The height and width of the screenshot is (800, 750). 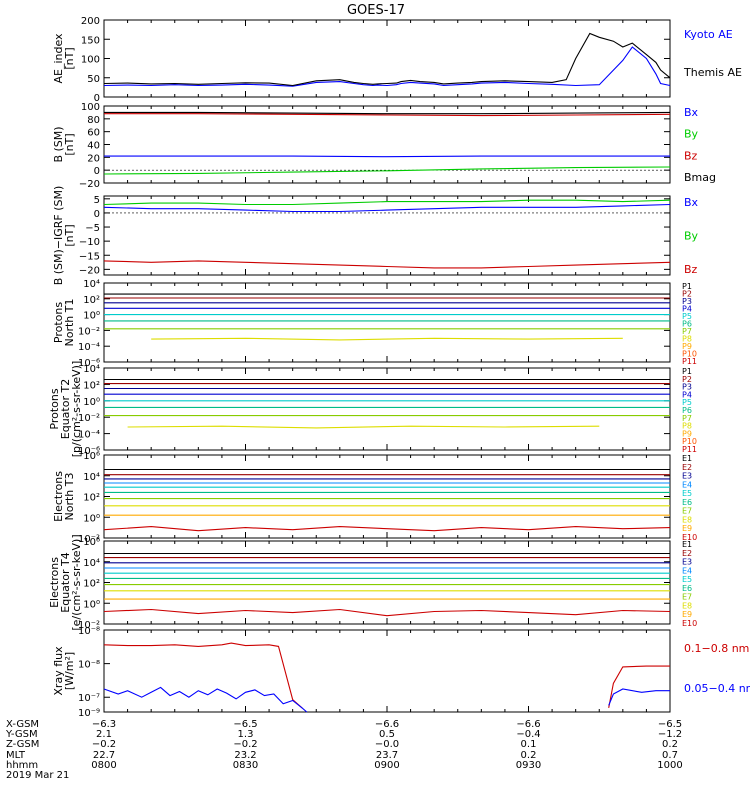 I want to click on x-tick-value: −6.5, so click(x=245, y=724).